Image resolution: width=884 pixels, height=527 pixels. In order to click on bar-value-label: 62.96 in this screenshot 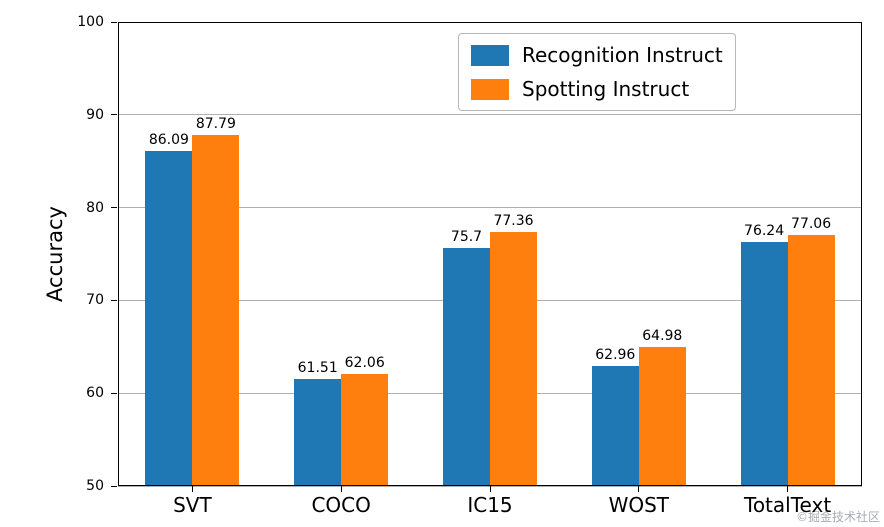, I will do `click(615, 354)`.